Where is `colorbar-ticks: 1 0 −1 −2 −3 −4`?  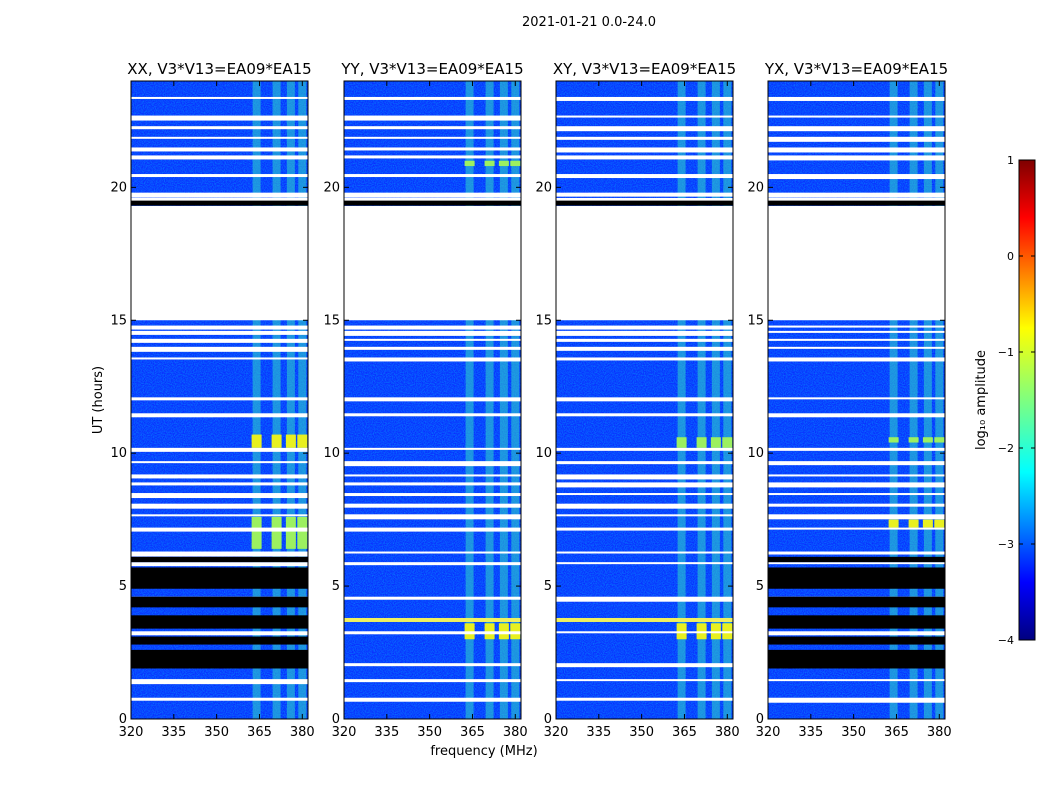 colorbar-ticks: 1 0 −1 −2 −3 −4 is located at coordinates (1016, 400).